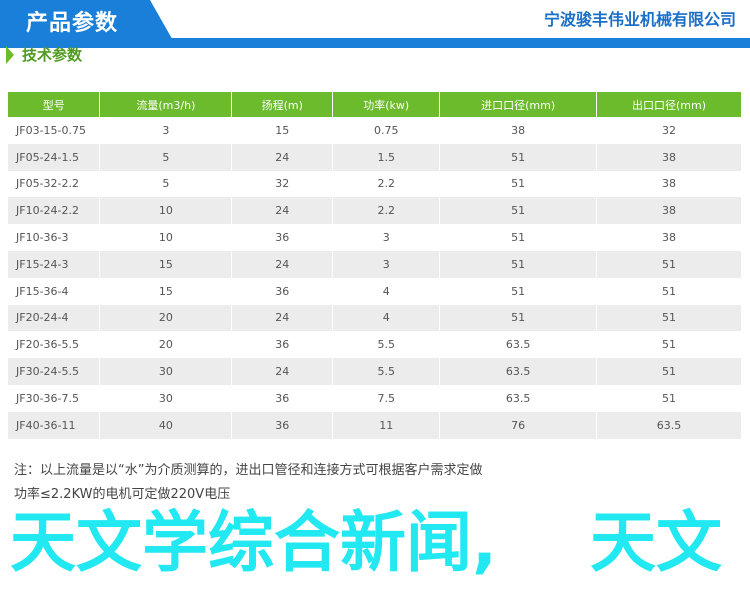 Image resolution: width=750 pixels, height=590 pixels. I want to click on table-cell: JF15-36-4, so click(54, 291).